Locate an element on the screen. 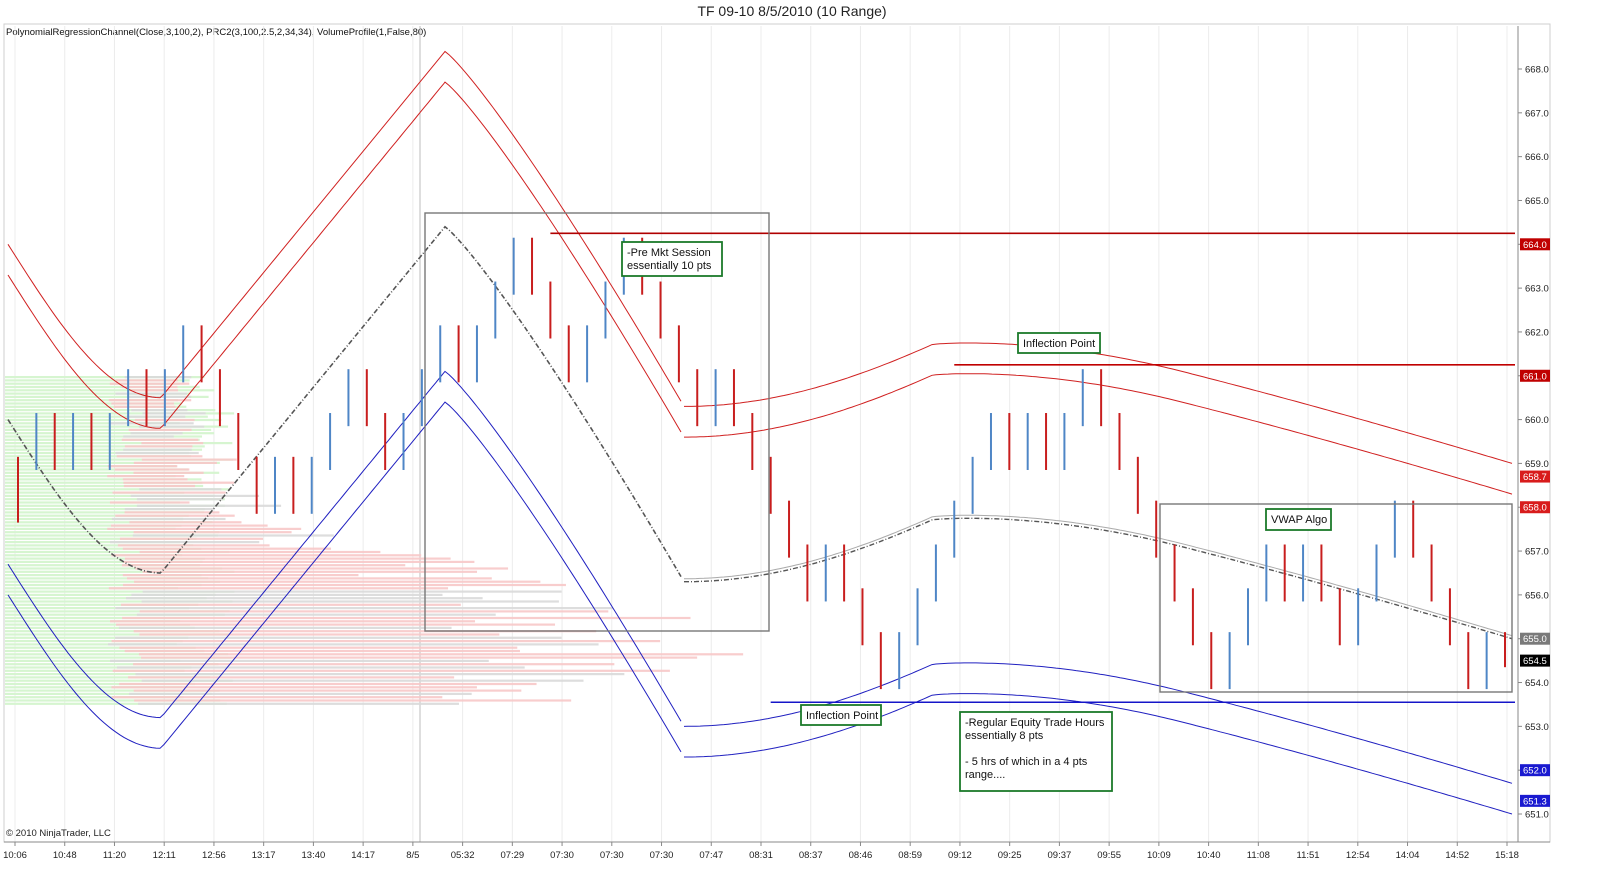 The width and height of the screenshot is (1600, 877). x-tick-label: 09:12 is located at coordinates (960, 855).